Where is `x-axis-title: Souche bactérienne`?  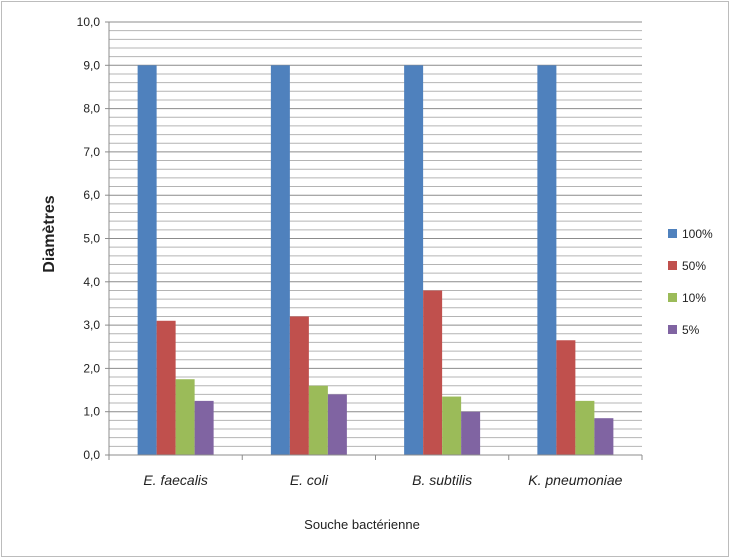
x-axis-title: Souche bactérienne is located at coordinates (362, 524).